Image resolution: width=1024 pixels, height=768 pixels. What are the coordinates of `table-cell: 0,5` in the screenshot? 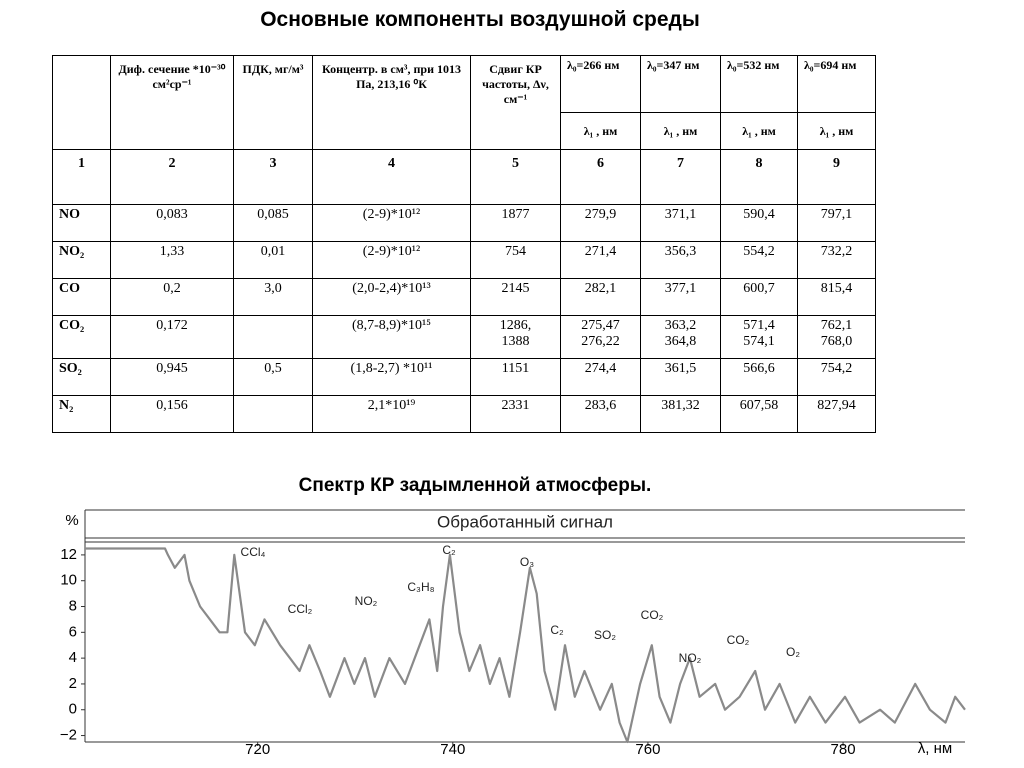 It's located at (273, 377).